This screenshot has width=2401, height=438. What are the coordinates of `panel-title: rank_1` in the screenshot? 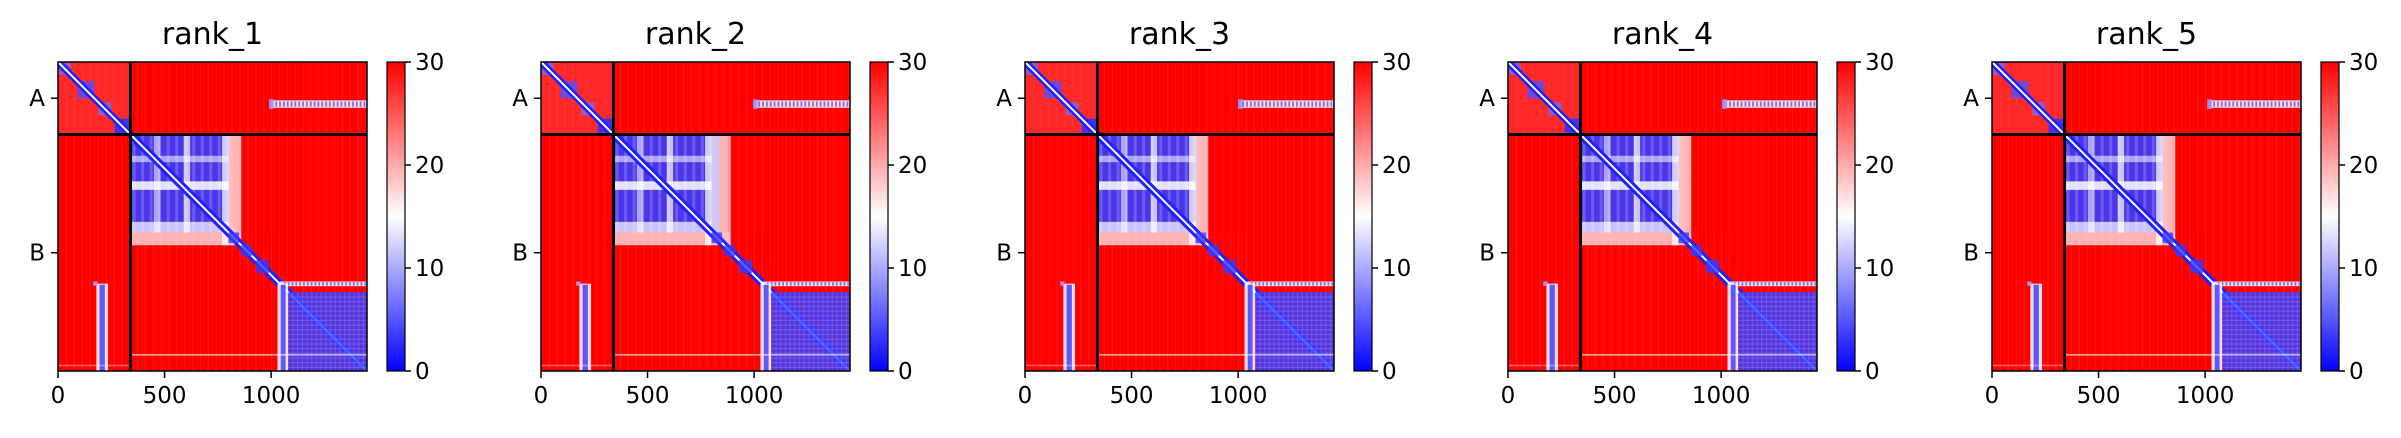 It's located at (212, 34).